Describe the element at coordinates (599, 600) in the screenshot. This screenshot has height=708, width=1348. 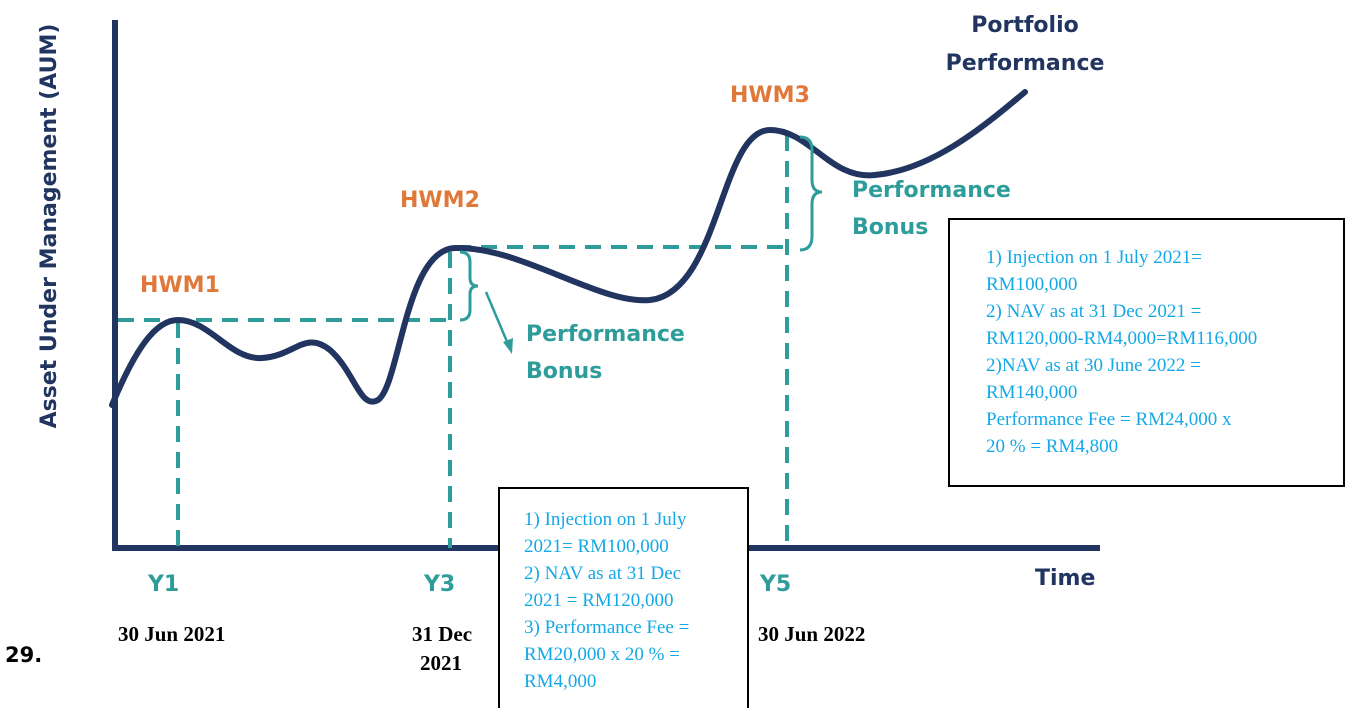
I see `note-line: 2021 = RM120,000` at that location.